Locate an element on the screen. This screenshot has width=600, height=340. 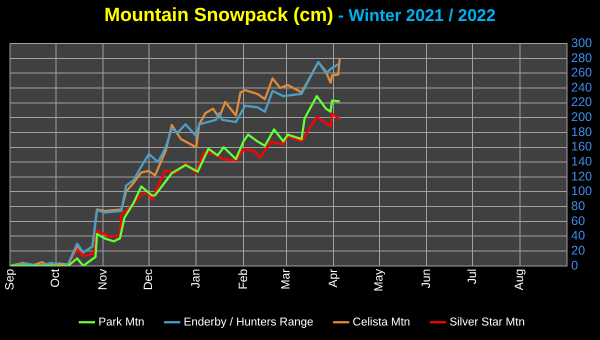
y-tick-label: 120 is located at coordinates (581, 176).